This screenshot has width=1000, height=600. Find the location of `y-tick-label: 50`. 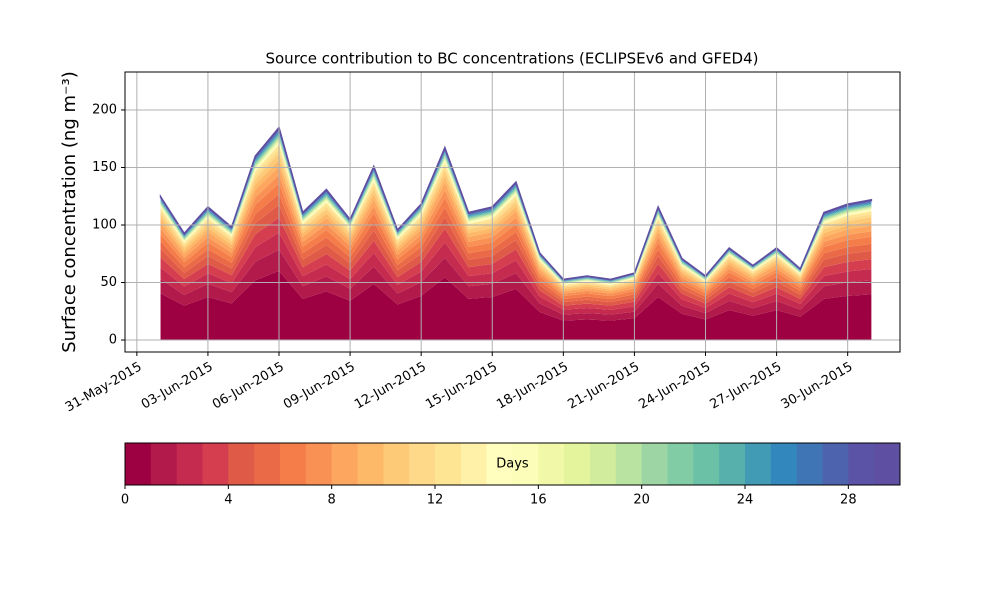

y-tick-label: 50 is located at coordinates (108, 282).